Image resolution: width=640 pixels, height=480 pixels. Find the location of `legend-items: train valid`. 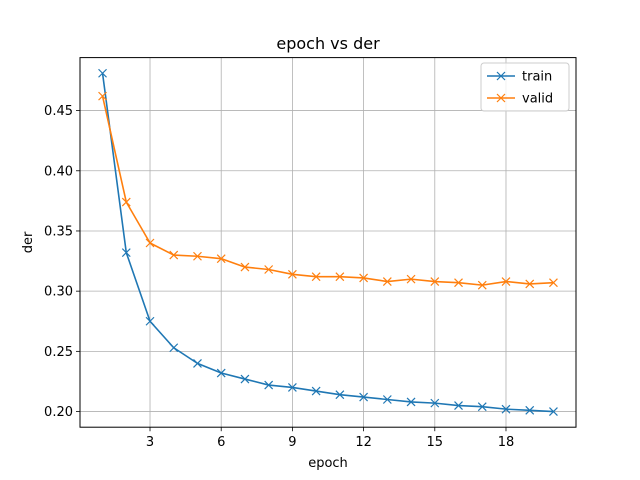

legend-items: train valid is located at coordinates (520, 88).